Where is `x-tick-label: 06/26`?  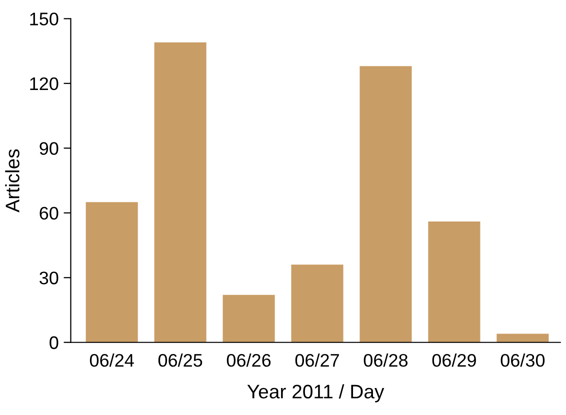
x-tick-label: 06/26 is located at coordinates (248, 360).